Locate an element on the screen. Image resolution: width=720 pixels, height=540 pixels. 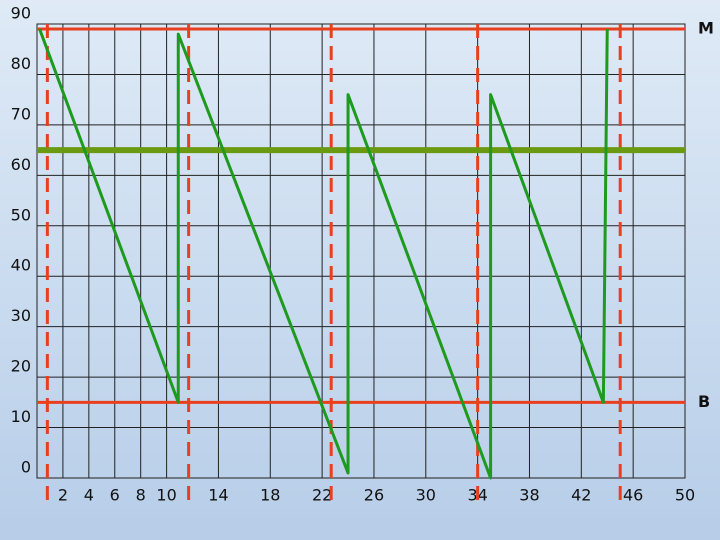
x-tick-label: 14 is located at coordinates (218, 495).